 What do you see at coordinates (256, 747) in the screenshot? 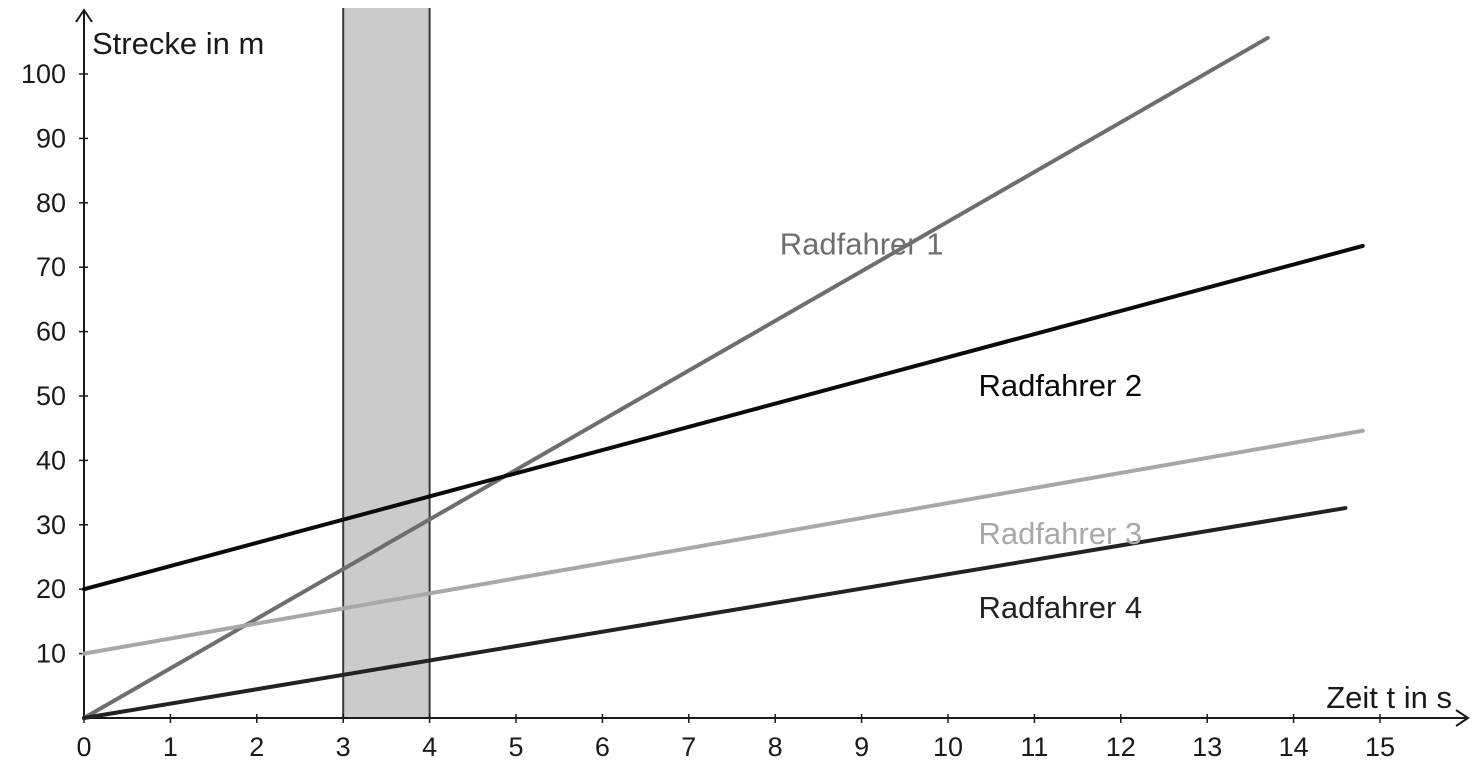
I see `x-tick-label: 2` at bounding box center [256, 747].